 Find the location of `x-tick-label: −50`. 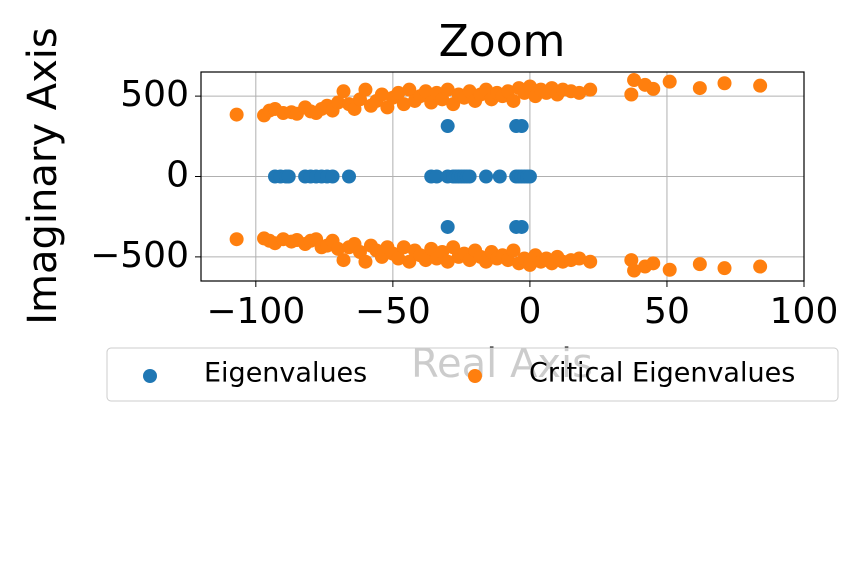

x-tick-label: −50 is located at coordinates (393, 311).